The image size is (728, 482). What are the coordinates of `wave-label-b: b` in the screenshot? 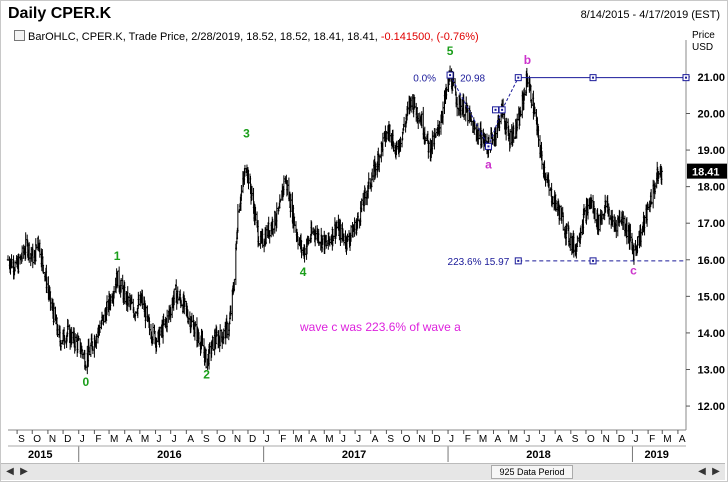 It's located at (527, 60).